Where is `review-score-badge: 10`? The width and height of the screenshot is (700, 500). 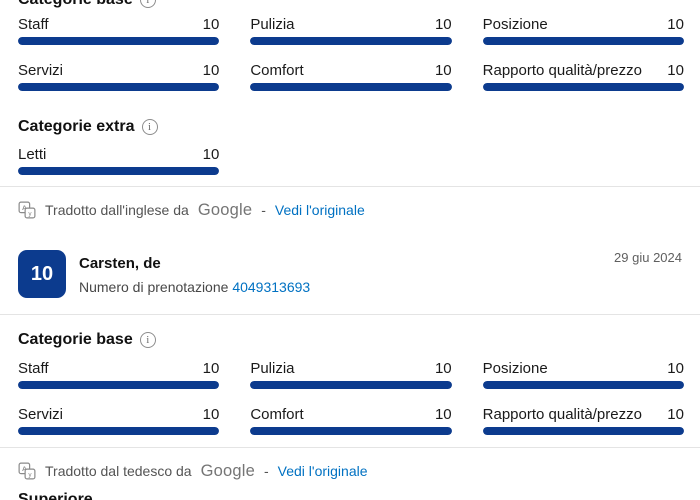
review-score-badge: 10 is located at coordinates (42, 274).